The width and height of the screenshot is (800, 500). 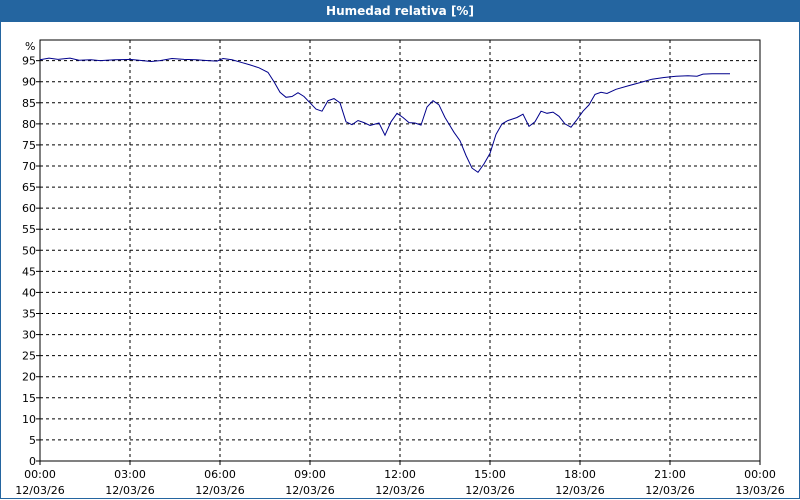 I want to click on y-tick-label: 30, so click(x=29, y=335).